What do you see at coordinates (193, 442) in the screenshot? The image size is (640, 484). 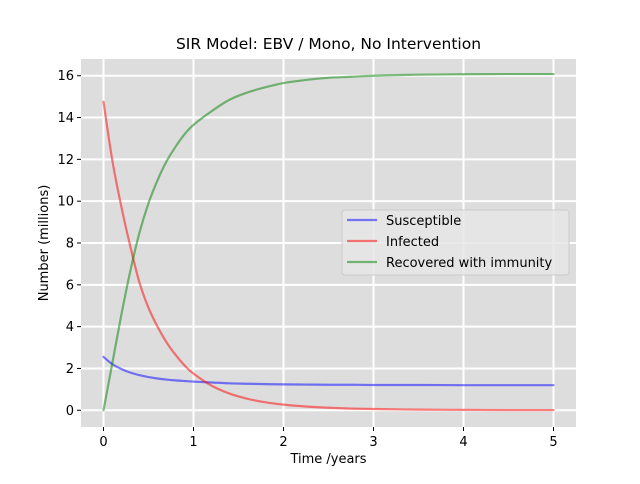 I see `x-tick-label: 1` at bounding box center [193, 442].